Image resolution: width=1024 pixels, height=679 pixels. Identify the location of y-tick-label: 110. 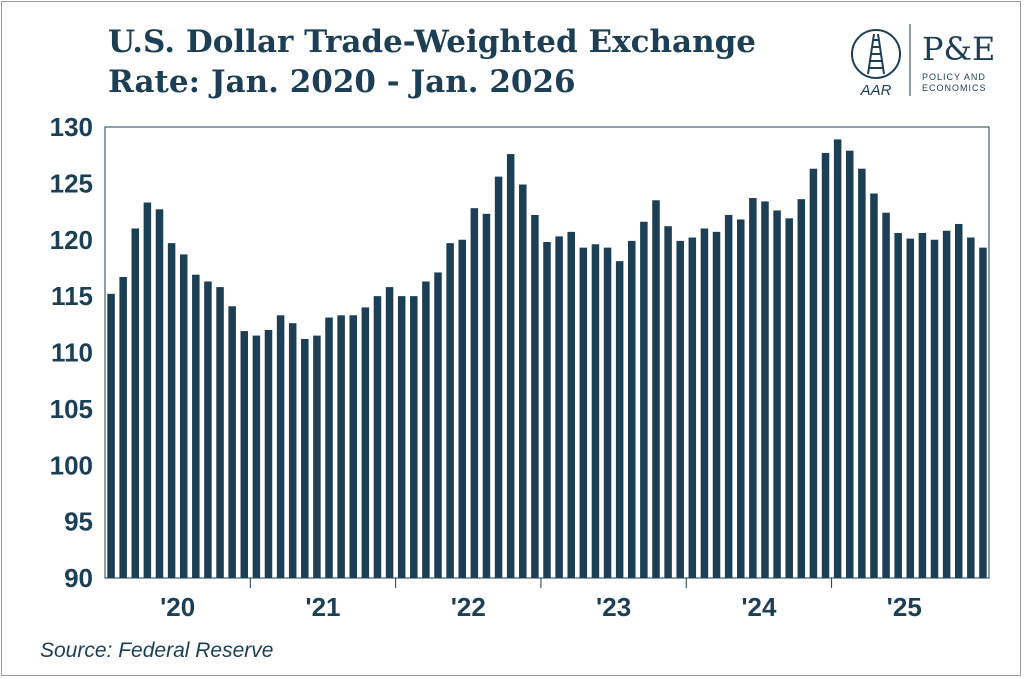
(72, 353).